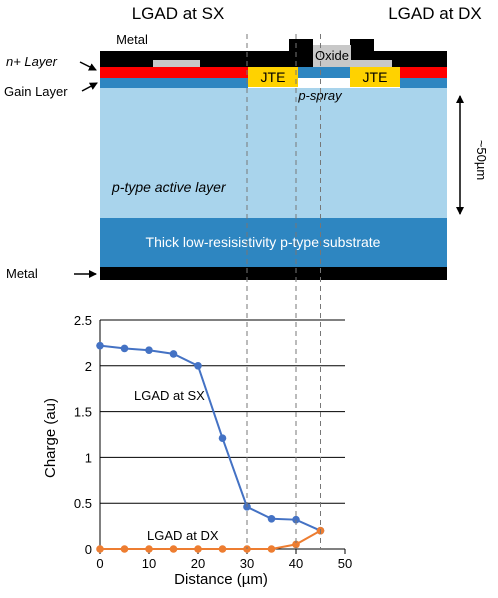  Describe the element at coordinates (362, 46) in the screenshot. I see `metal-contact-right` at that location.